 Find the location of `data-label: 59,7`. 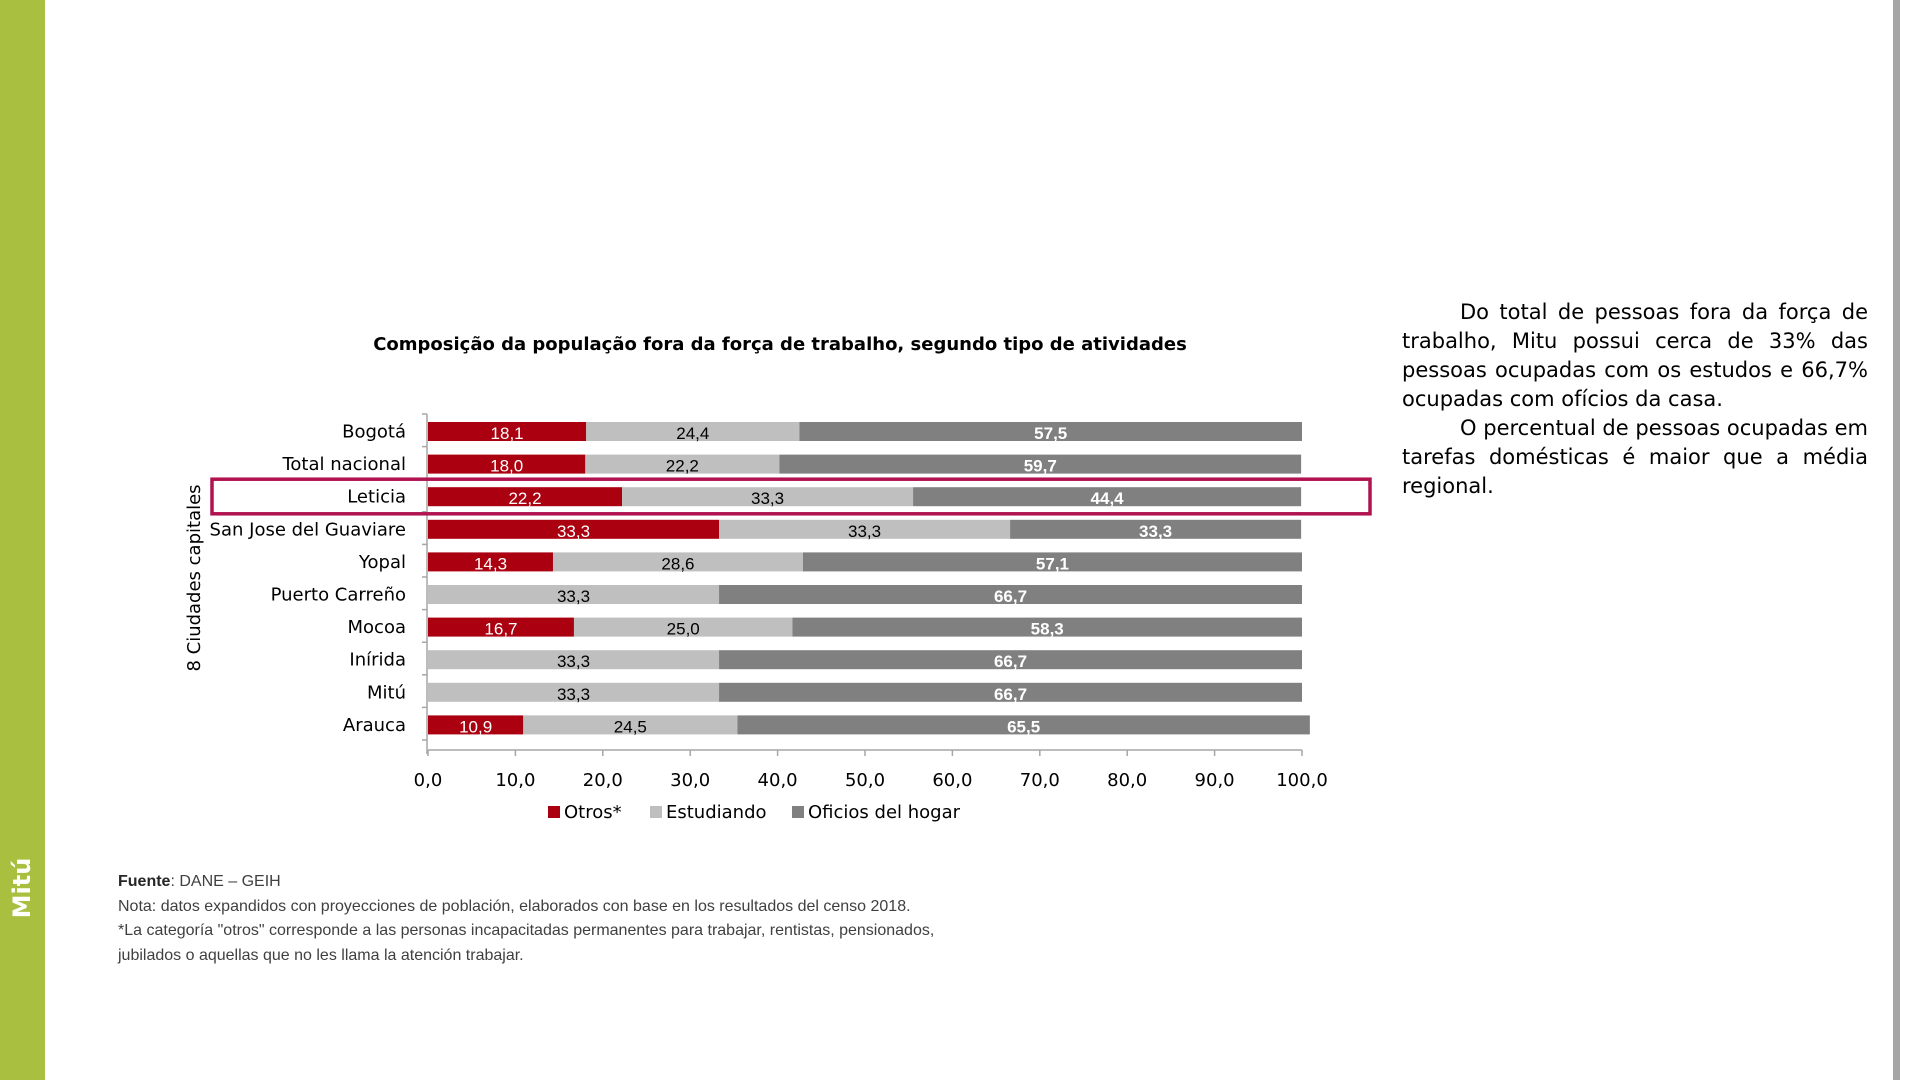

data-label: 59,7 is located at coordinates (1040, 466).